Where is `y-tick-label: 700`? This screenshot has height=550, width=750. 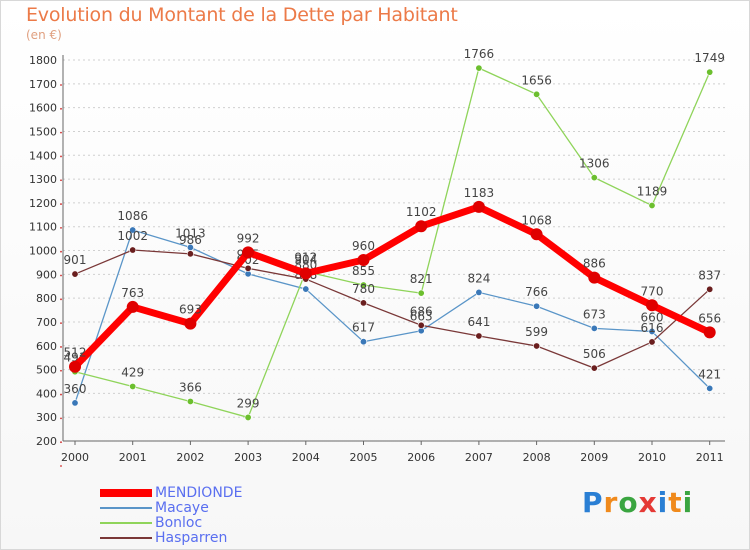 y-tick-label: 700 is located at coordinates (46, 322).